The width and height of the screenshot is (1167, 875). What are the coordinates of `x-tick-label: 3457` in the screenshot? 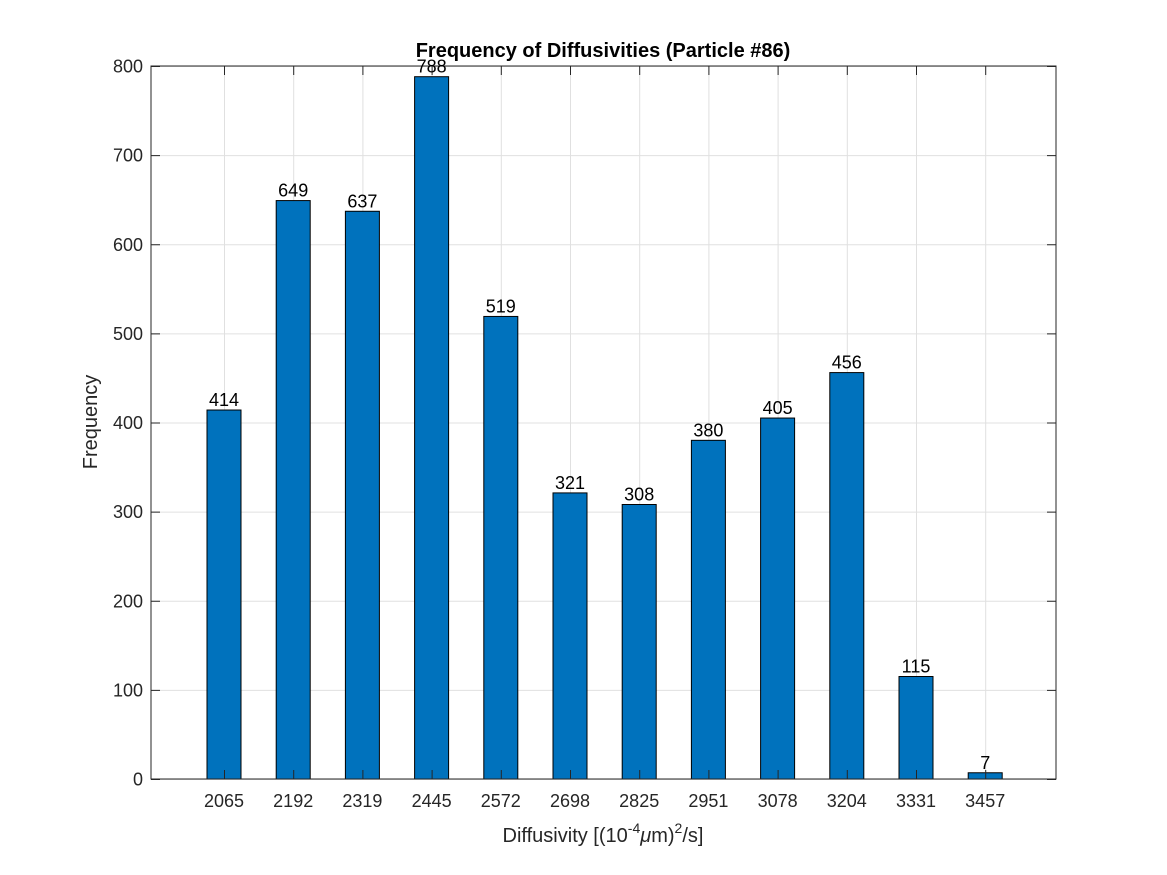 It's located at (985, 801).